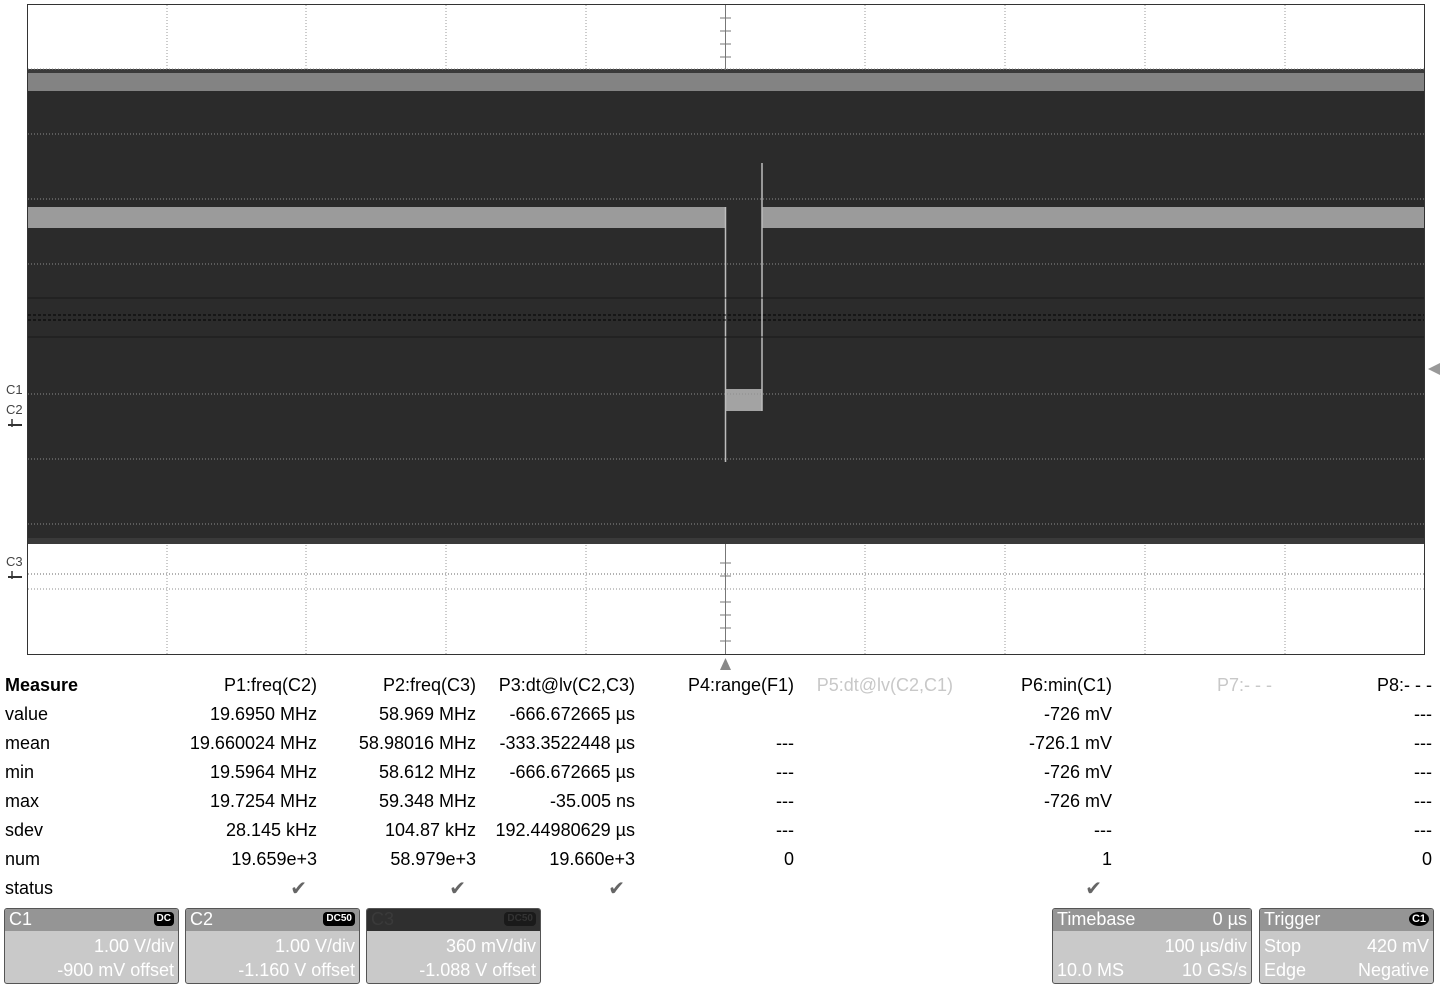 This screenshot has height=984, width=1446. Describe the element at coordinates (785, 772) in the screenshot. I see `measure-cell-p4-min: ---` at that location.